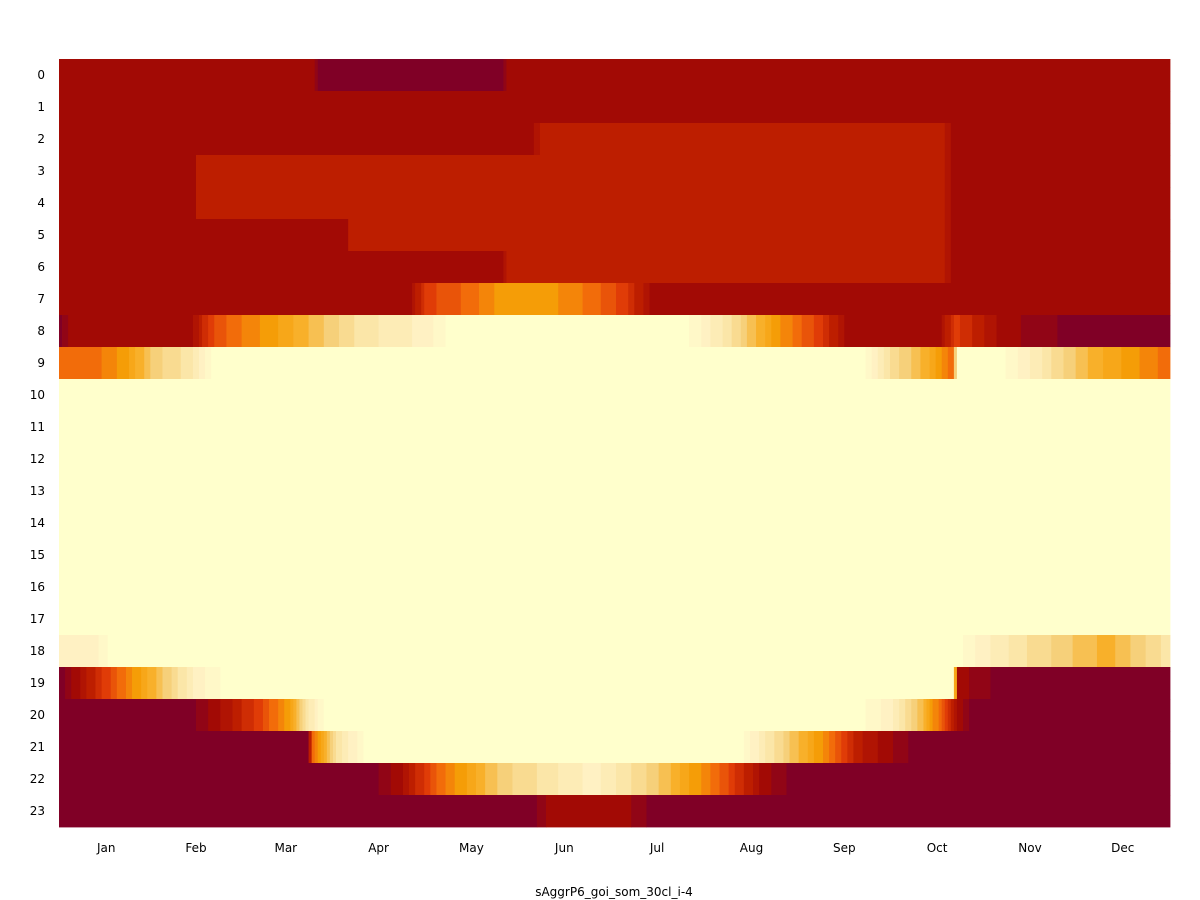 The image size is (1200, 900). I want to click on y-tick-label: 3, so click(41, 171).